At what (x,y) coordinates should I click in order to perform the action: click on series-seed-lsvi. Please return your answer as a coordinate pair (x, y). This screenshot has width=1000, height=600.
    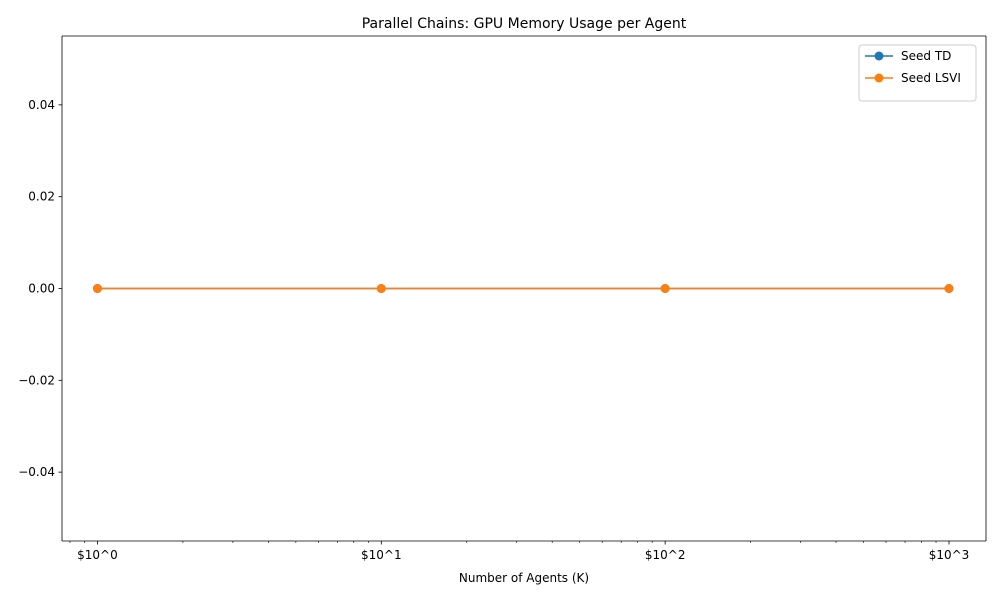
    Looking at the image, I should click on (523, 288).